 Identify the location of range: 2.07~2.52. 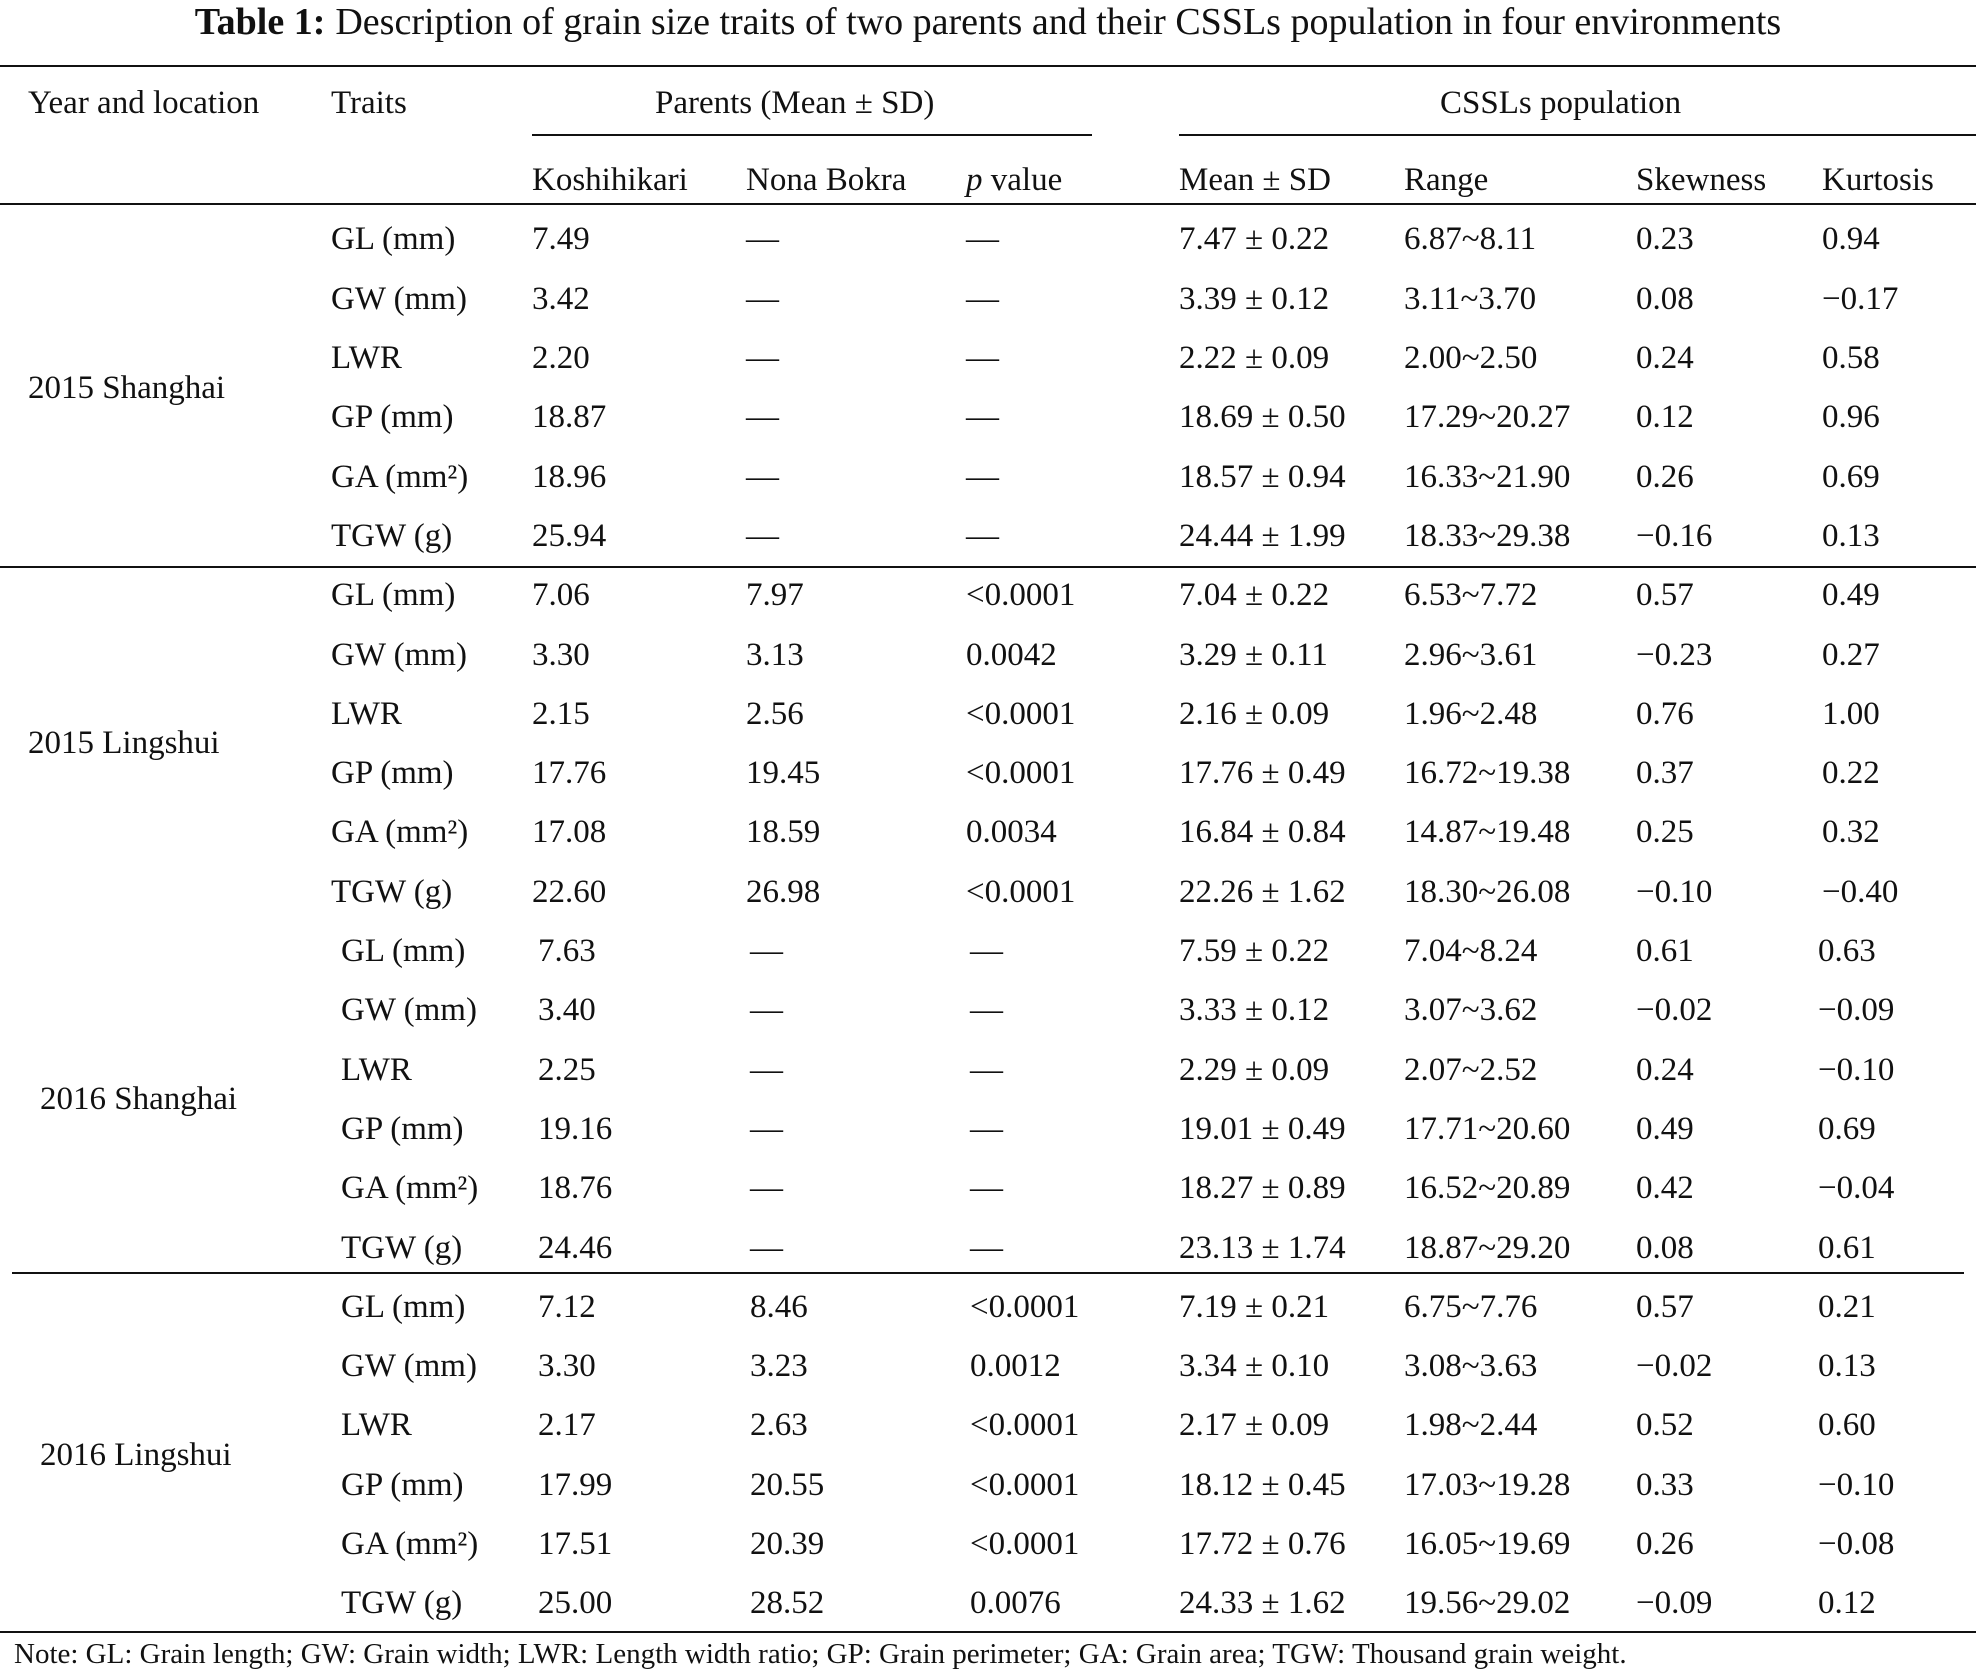
(1471, 1069).